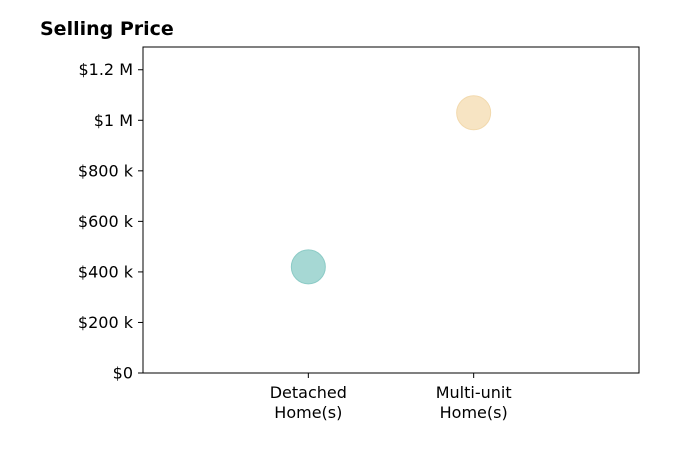 This screenshot has width=679, height=462. Describe the element at coordinates (391, 397) in the screenshot. I see `x-axis: Detached Home(s)Multi-unit Home(s)` at that location.